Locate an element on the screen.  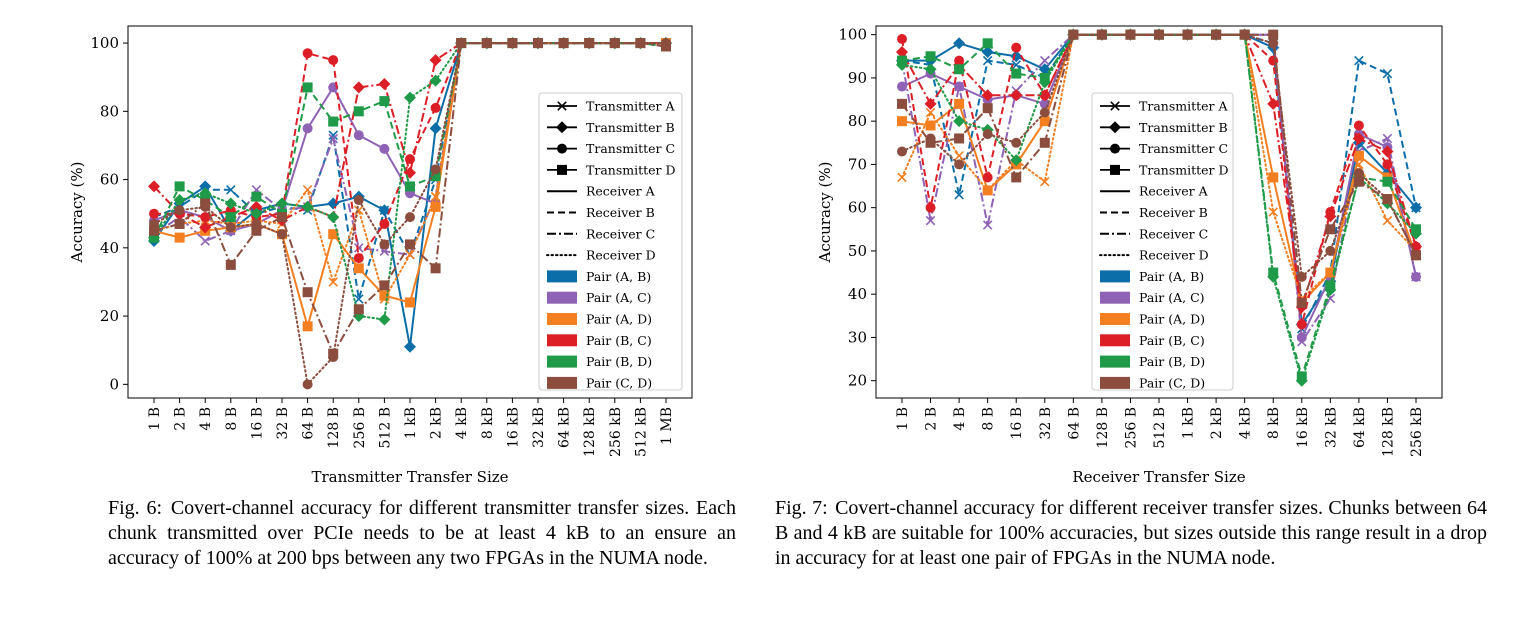
legend-marker is located at coordinates (1115, 169).